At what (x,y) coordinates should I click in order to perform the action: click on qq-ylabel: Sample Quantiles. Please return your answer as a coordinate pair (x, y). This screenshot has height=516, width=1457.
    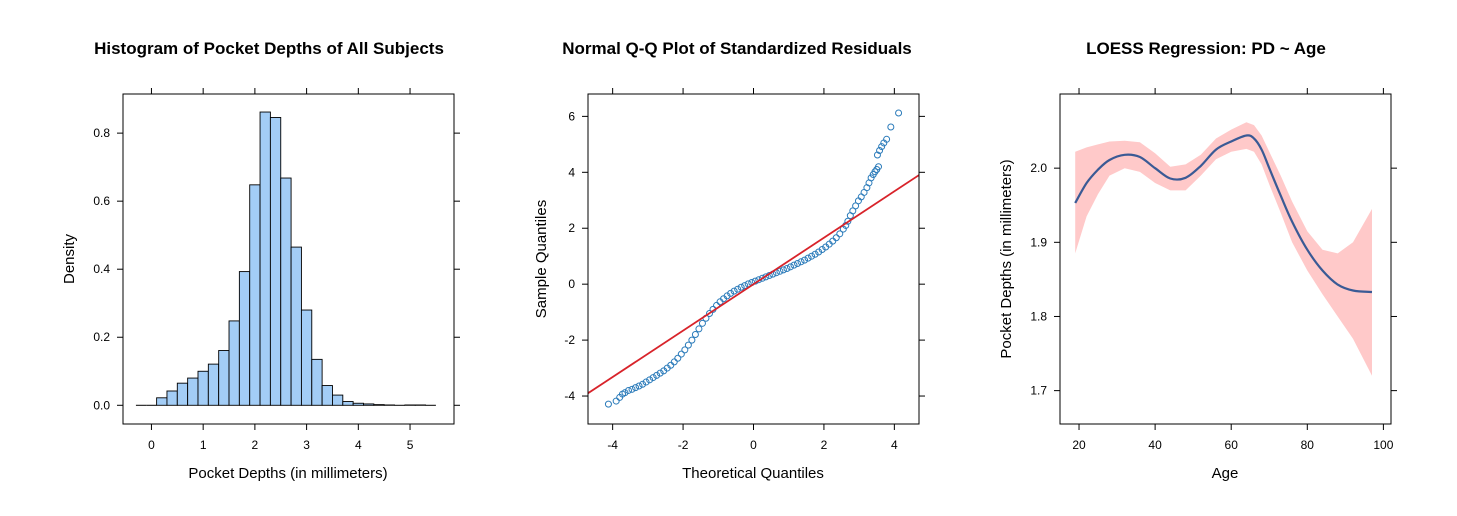
    Looking at the image, I should click on (541, 259).